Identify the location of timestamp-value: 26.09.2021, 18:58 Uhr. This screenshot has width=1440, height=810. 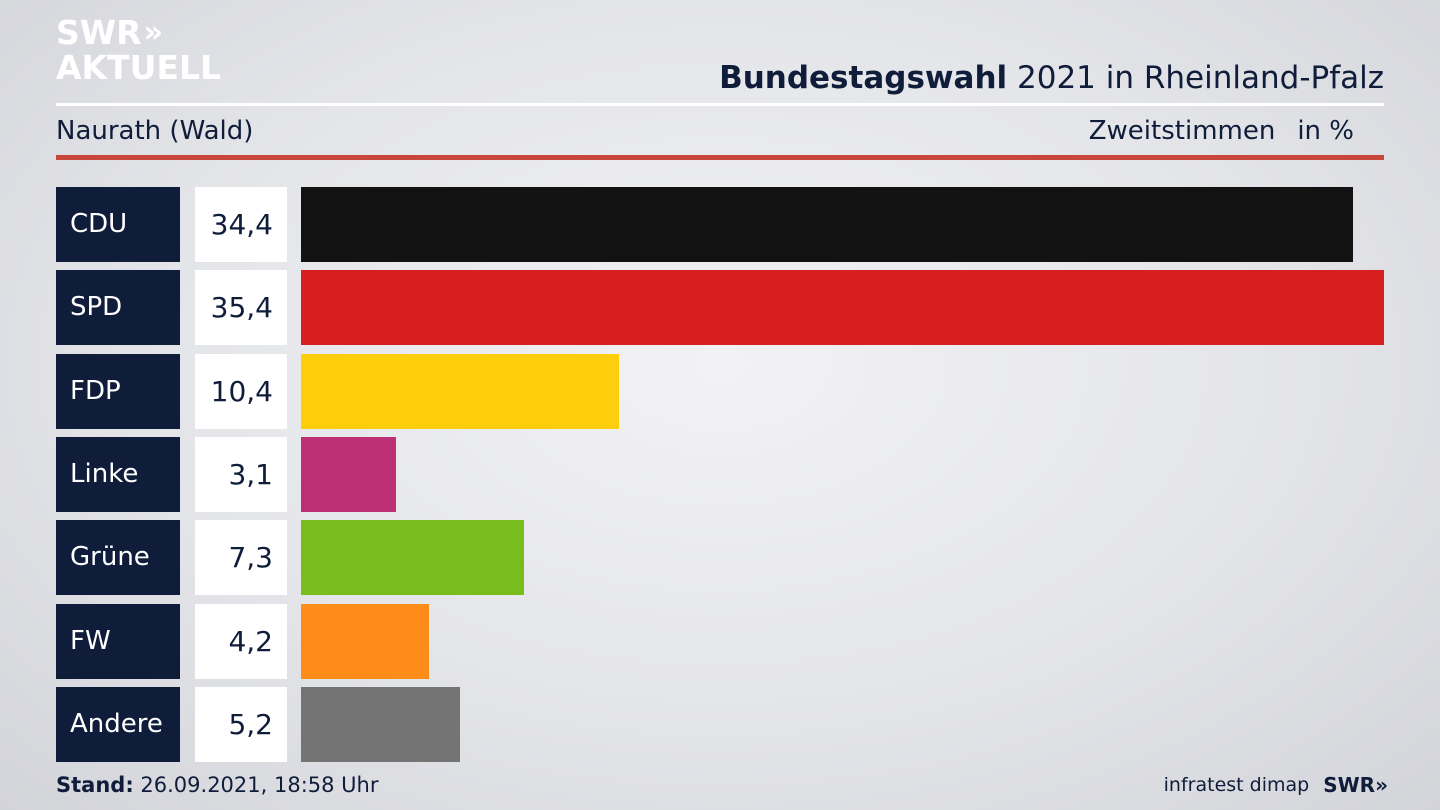
(256, 785).